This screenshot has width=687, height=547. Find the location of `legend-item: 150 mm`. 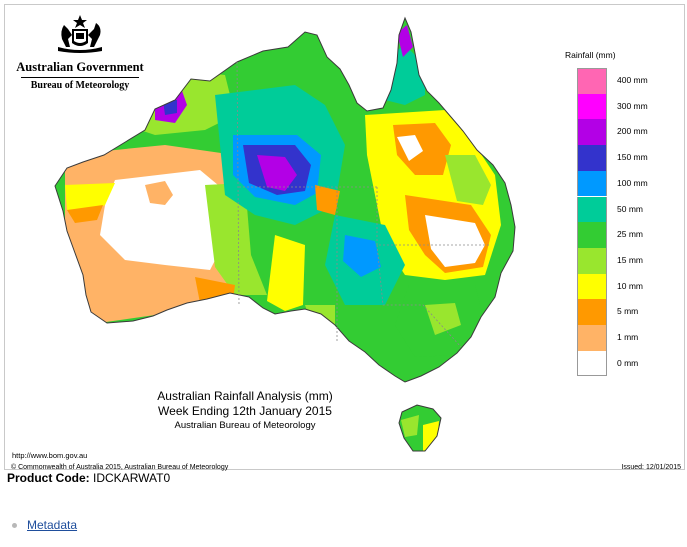

legend-item: 150 mm is located at coordinates (632, 158).